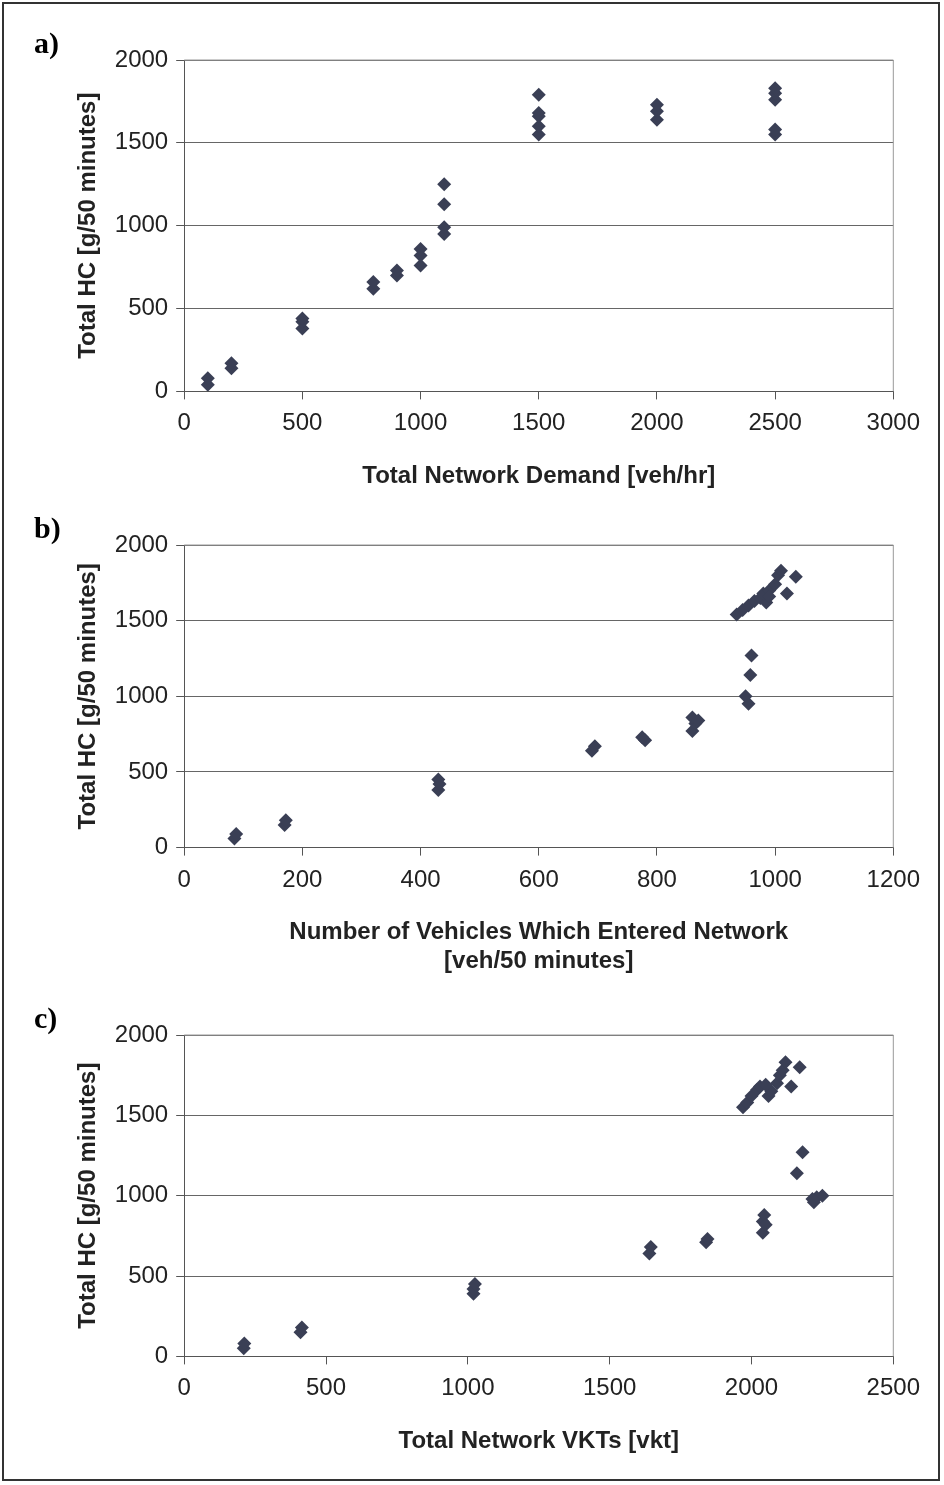  Describe the element at coordinates (47, 528) in the screenshot. I see `chart-title: b)` at that location.